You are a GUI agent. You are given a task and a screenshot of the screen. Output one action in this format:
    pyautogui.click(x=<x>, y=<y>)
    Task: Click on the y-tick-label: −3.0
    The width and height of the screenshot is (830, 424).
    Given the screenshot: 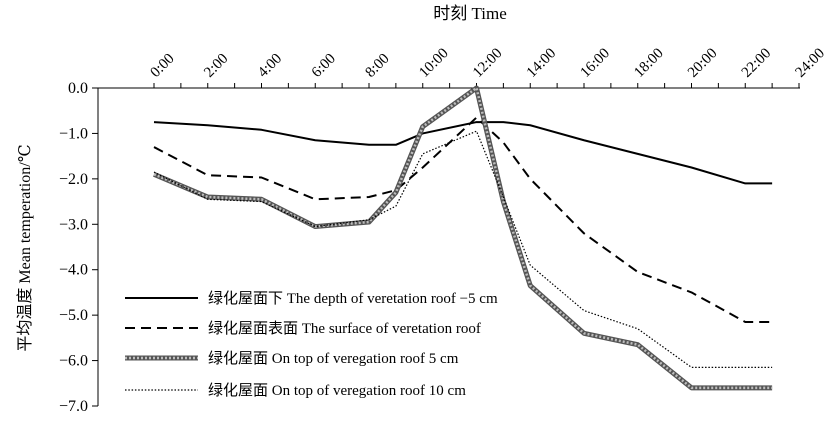 What is the action you would take?
    pyautogui.click(x=73, y=224)
    